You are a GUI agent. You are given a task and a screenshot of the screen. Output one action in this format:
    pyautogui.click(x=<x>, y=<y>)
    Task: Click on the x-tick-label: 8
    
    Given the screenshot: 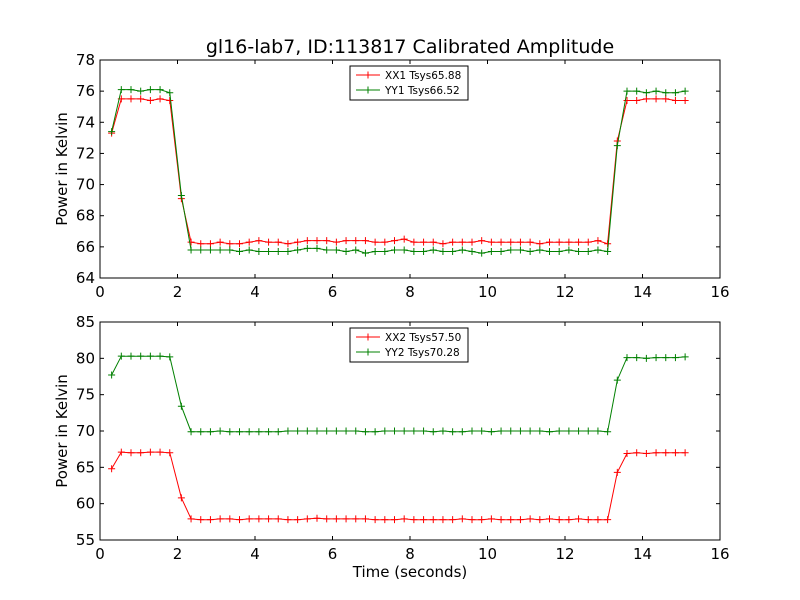 What is the action you would take?
    pyautogui.click(x=410, y=292)
    